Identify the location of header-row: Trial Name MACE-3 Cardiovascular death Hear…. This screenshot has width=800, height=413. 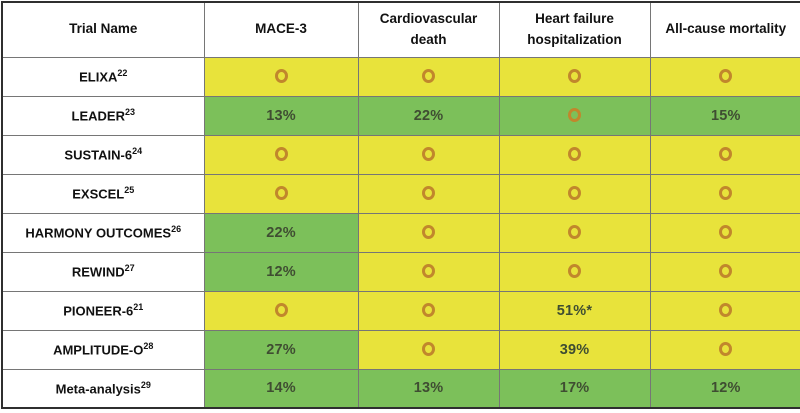
(400, 29).